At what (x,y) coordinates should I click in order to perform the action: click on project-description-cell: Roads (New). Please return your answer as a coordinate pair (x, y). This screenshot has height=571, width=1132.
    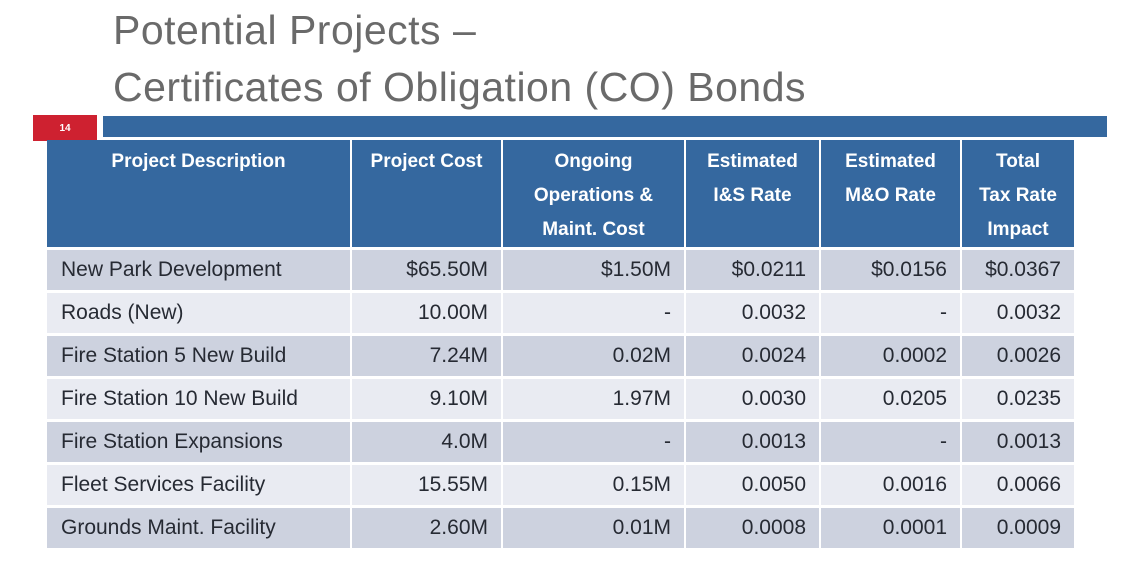
    Looking at the image, I should click on (199, 314).